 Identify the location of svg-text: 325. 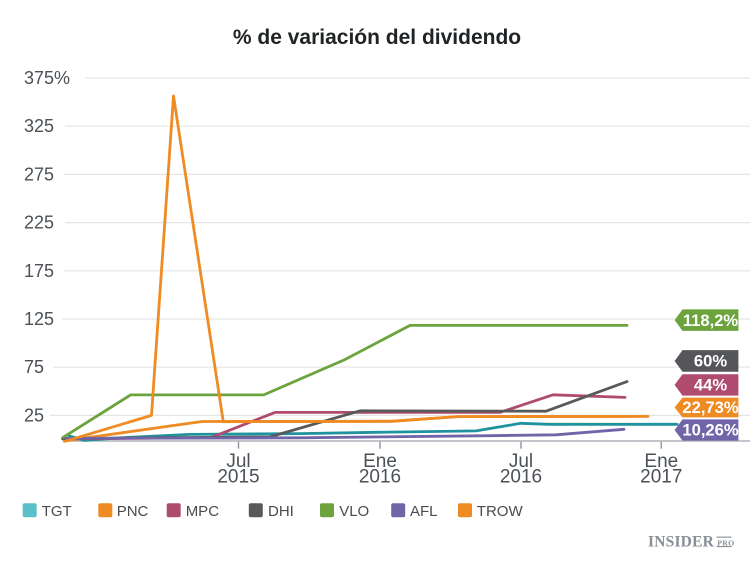
(39, 126).